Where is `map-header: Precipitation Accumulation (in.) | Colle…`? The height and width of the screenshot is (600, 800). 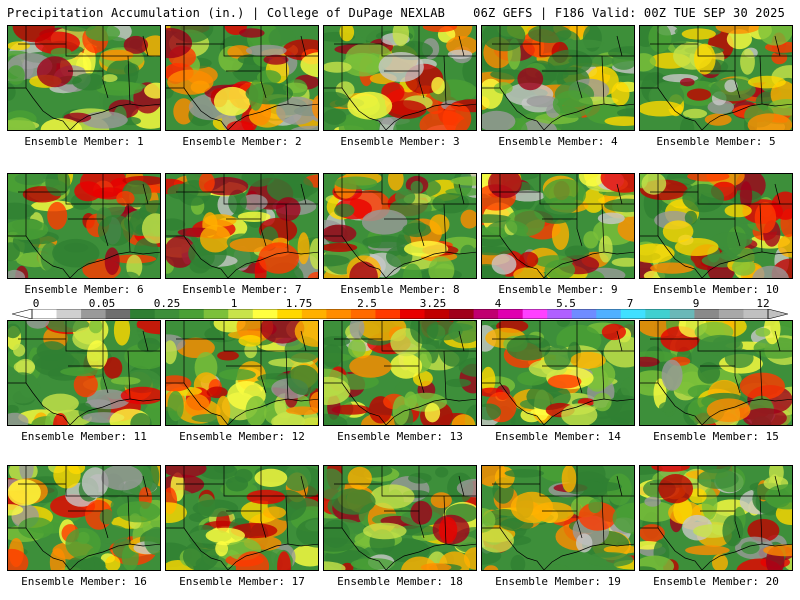 map-header: Precipitation Accumulation (in.) | Colle… is located at coordinates (400, 12).